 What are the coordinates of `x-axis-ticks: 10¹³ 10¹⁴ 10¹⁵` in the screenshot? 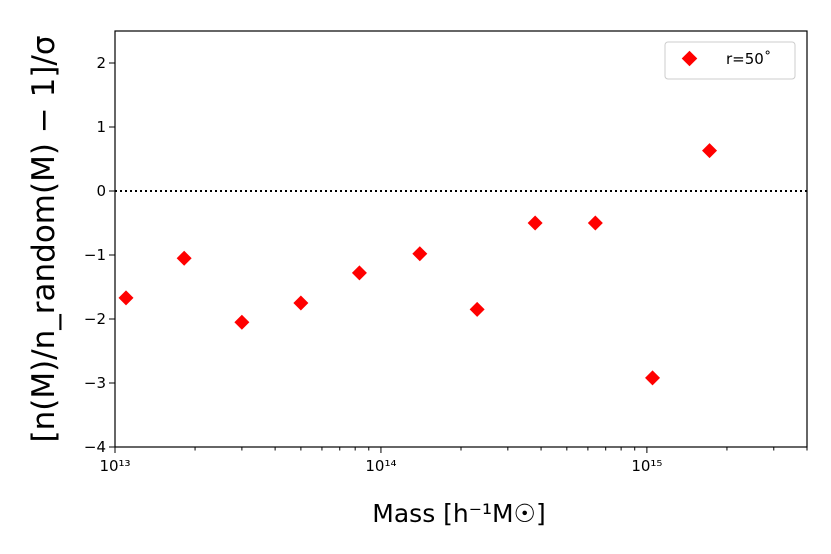 It's located at (453, 461).